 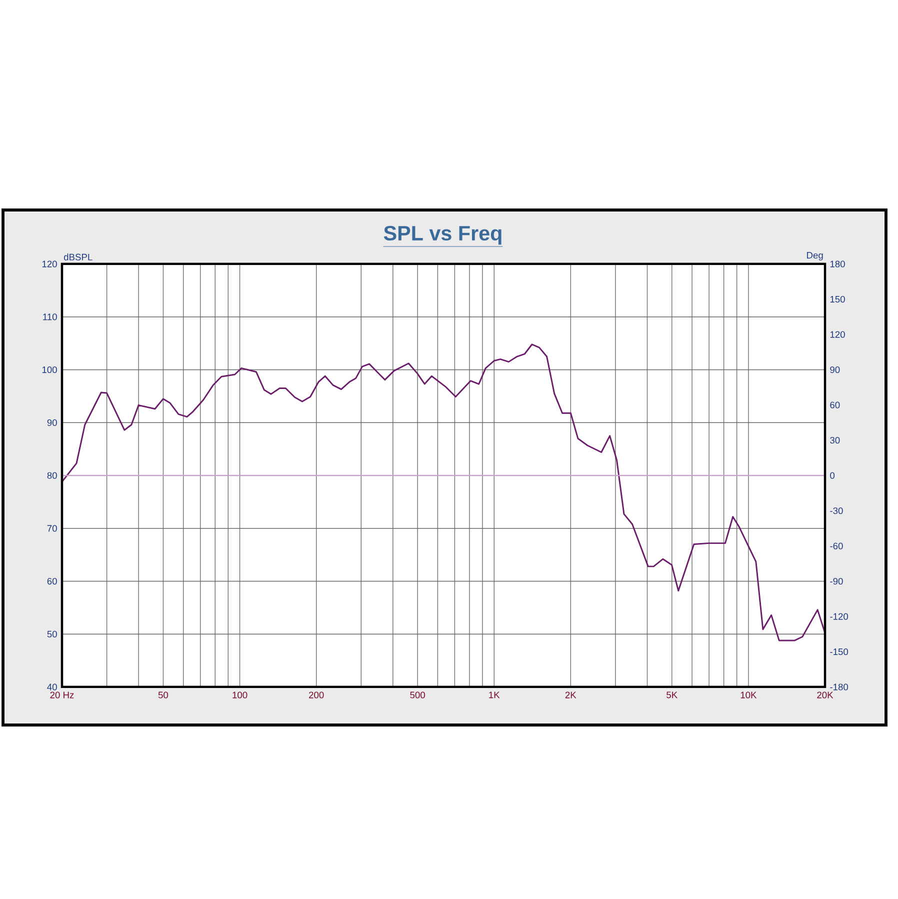 What do you see at coordinates (837, 299) in the screenshot?
I see `y2-tick-label: 150` at bounding box center [837, 299].